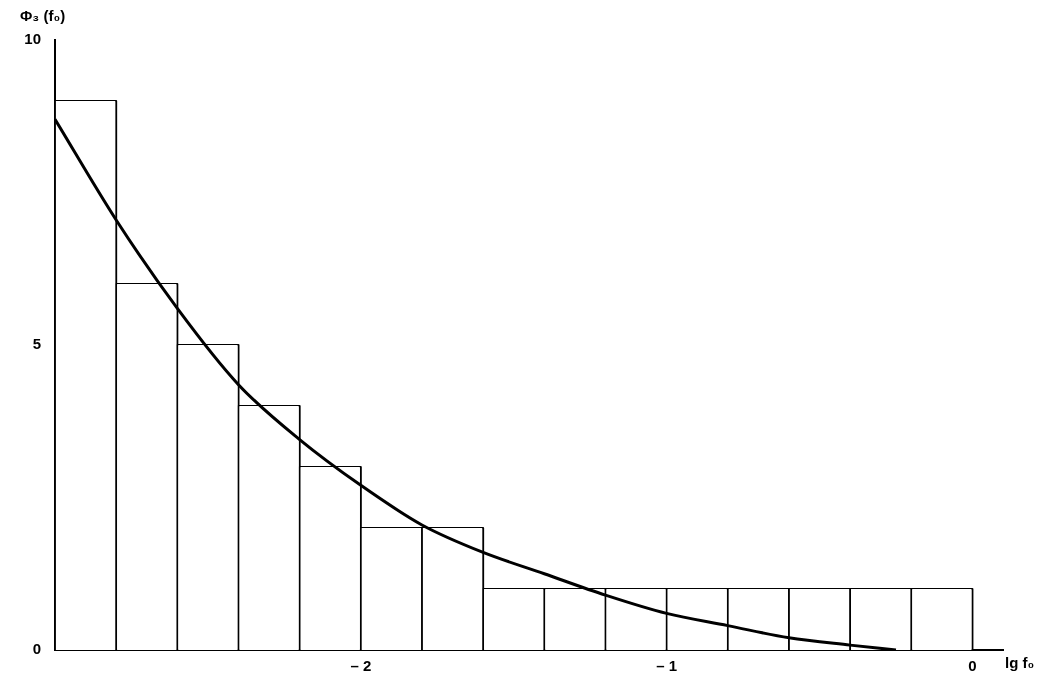  I want to click on y-tick-label: 10, so click(32, 39).